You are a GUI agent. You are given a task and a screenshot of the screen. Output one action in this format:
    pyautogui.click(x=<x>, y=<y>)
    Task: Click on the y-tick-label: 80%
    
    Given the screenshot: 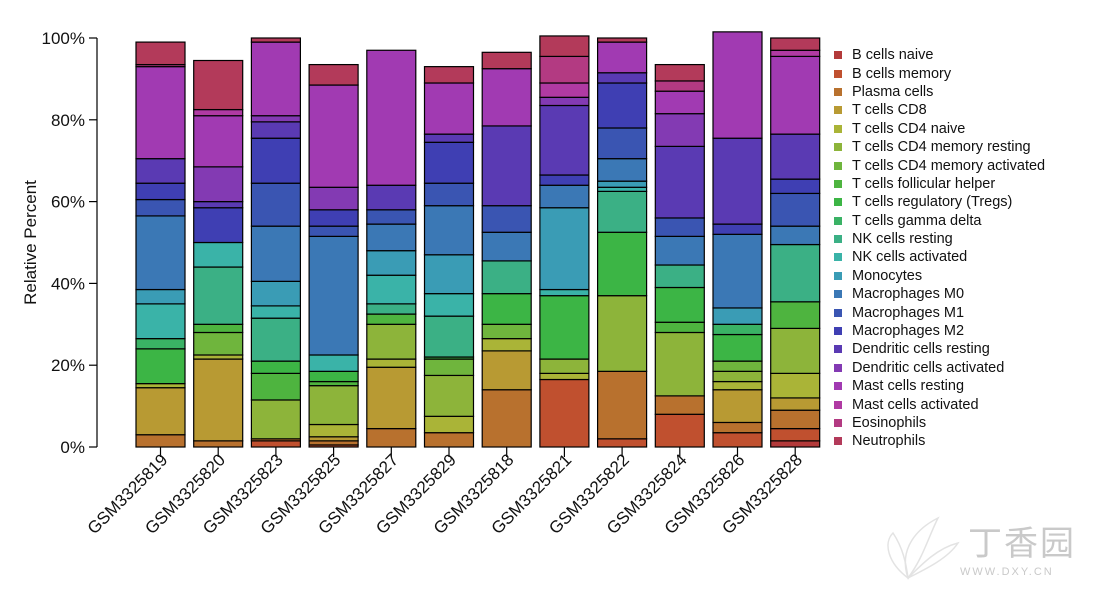 What is the action you would take?
    pyautogui.click(x=68, y=120)
    